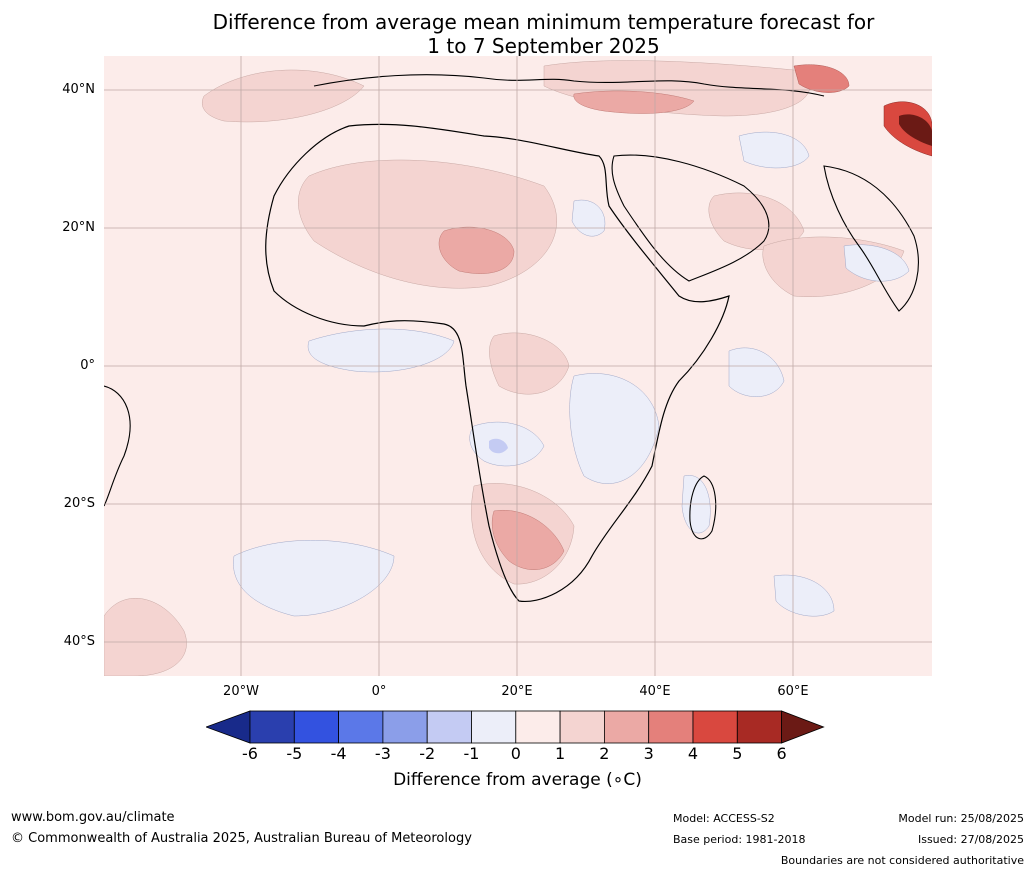  I want to click on anomaly-southwest-warm, so click(145, 637).